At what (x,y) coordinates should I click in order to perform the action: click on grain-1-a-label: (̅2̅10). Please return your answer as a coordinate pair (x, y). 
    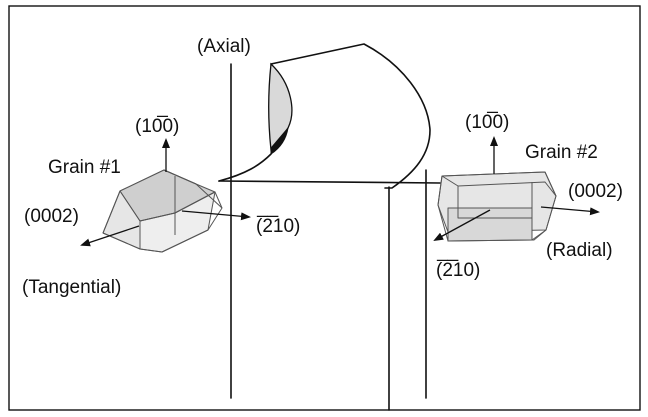
    Looking at the image, I should click on (278, 226).